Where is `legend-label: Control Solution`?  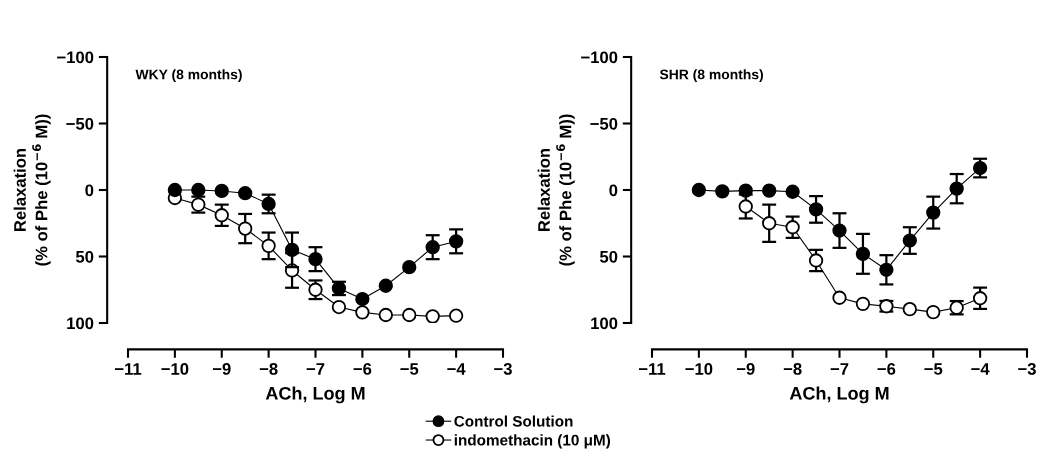 legend-label: Control Solution is located at coordinates (513, 421).